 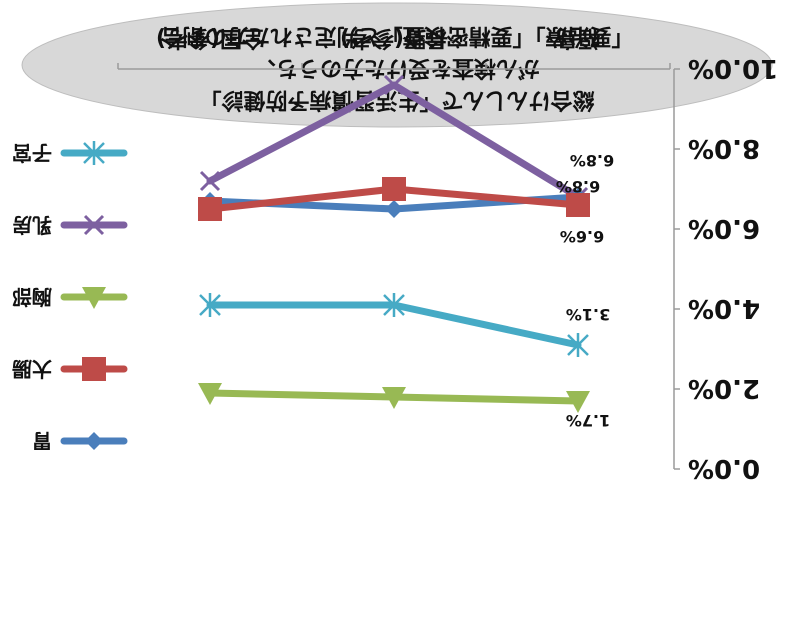 I want to click on y-tick-label: 4.0%, so click(x=724, y=308).